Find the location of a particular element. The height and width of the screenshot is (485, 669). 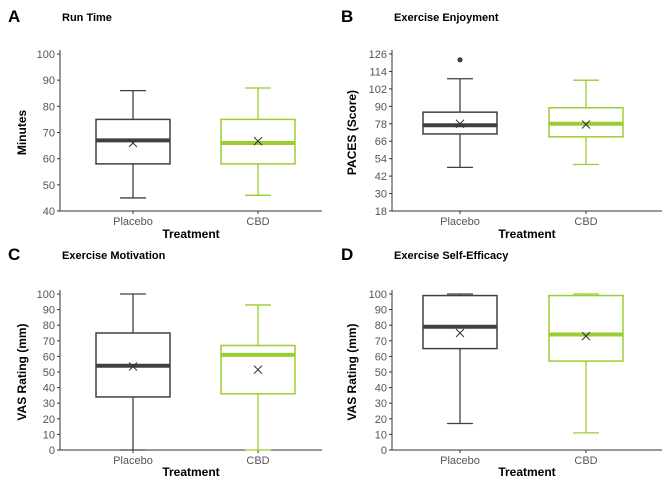

panel-letter: C is located at coordinates (14, 254).